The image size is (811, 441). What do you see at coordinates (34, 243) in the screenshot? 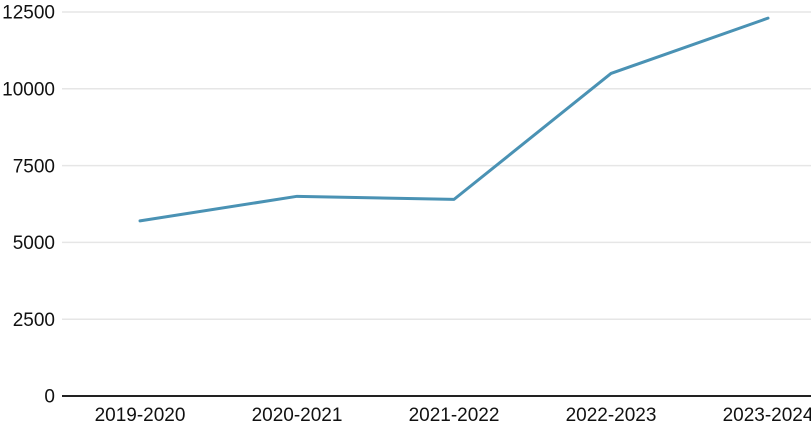
I see `y-tick-label: 5000` at bounding box center [34, 243].